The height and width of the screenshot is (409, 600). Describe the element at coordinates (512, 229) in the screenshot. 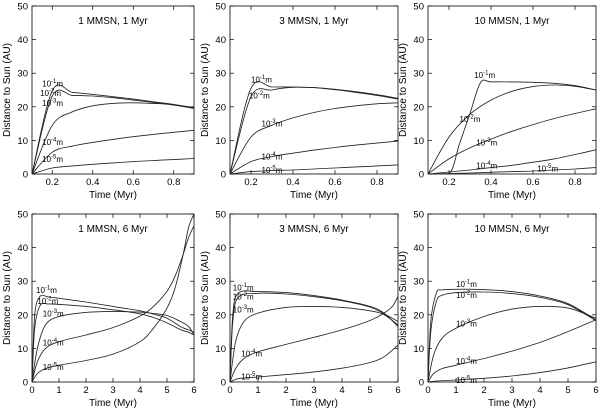

I see `chart-title: 10 MMSN, 6 Myr` at that location.